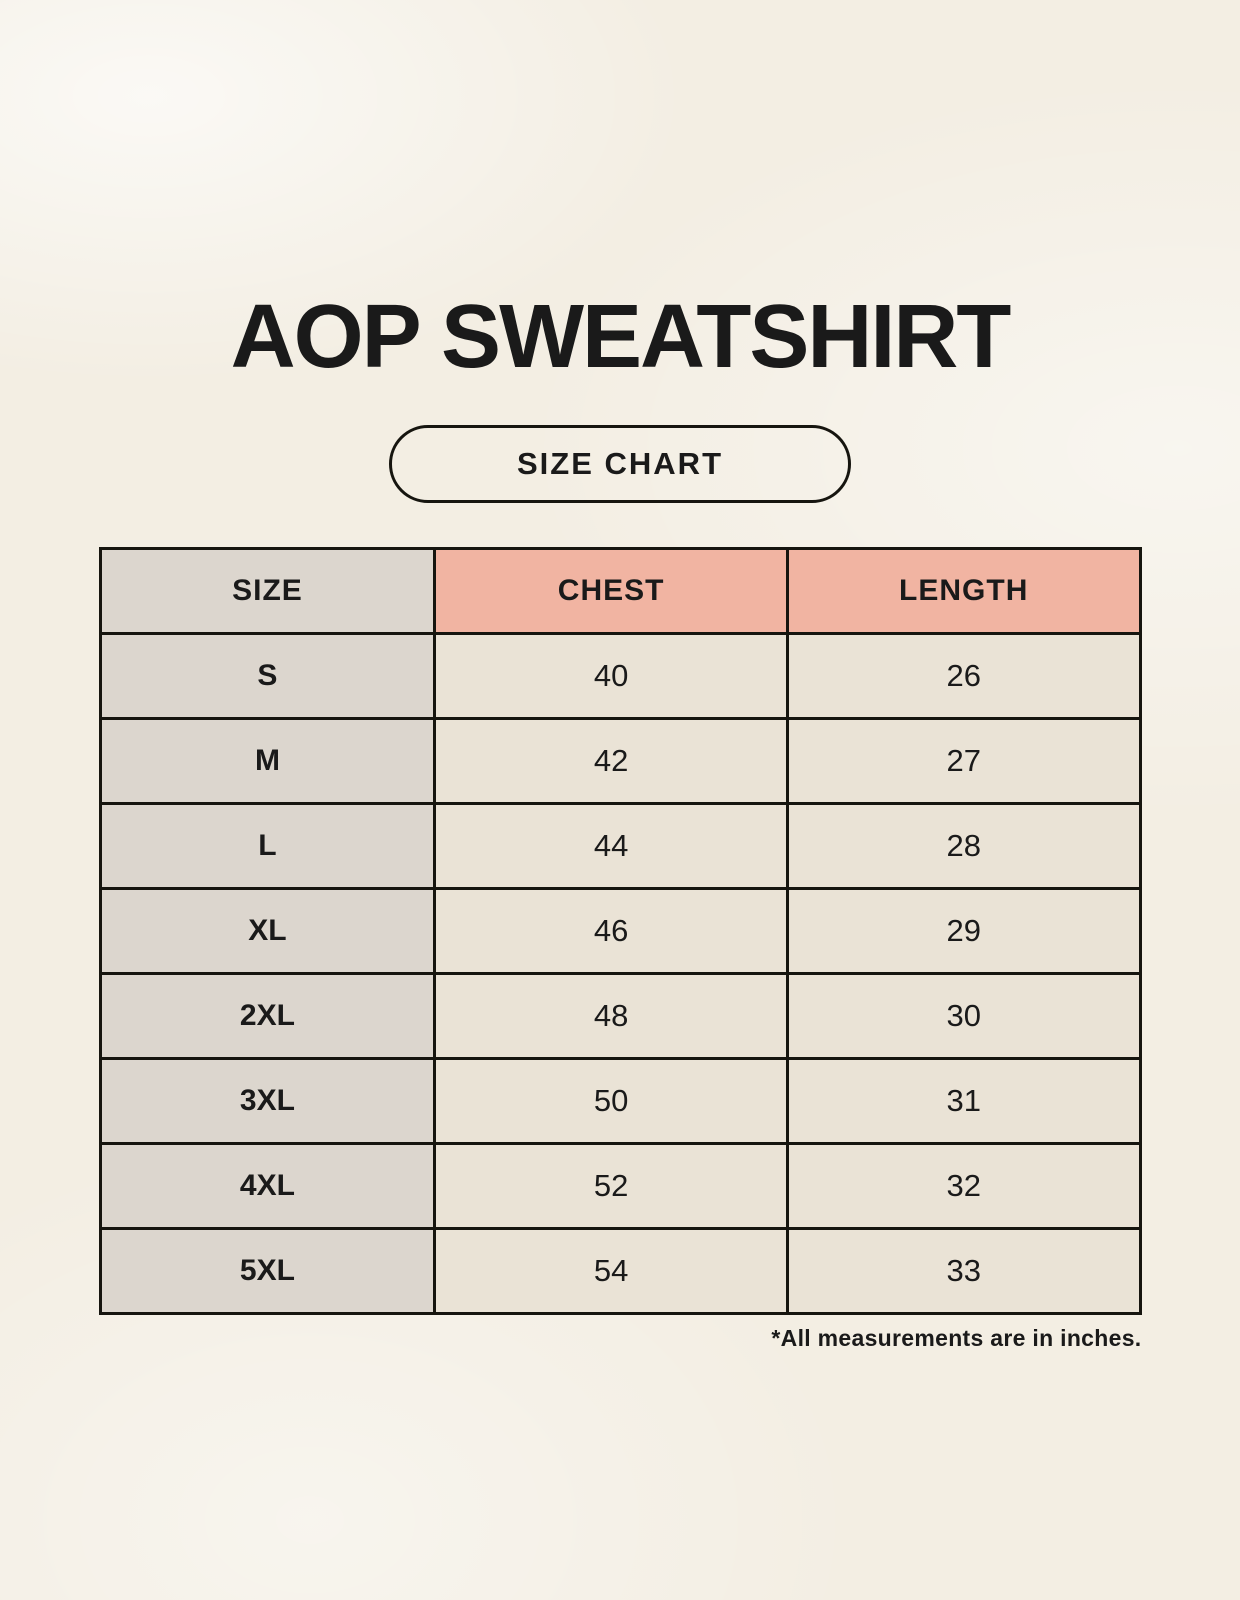  What do you see at coordinates (956, 1338) in the screenshot?
I see `measurements-footnote: *All measurements are in inches.` at bounding box center [956, 1338].